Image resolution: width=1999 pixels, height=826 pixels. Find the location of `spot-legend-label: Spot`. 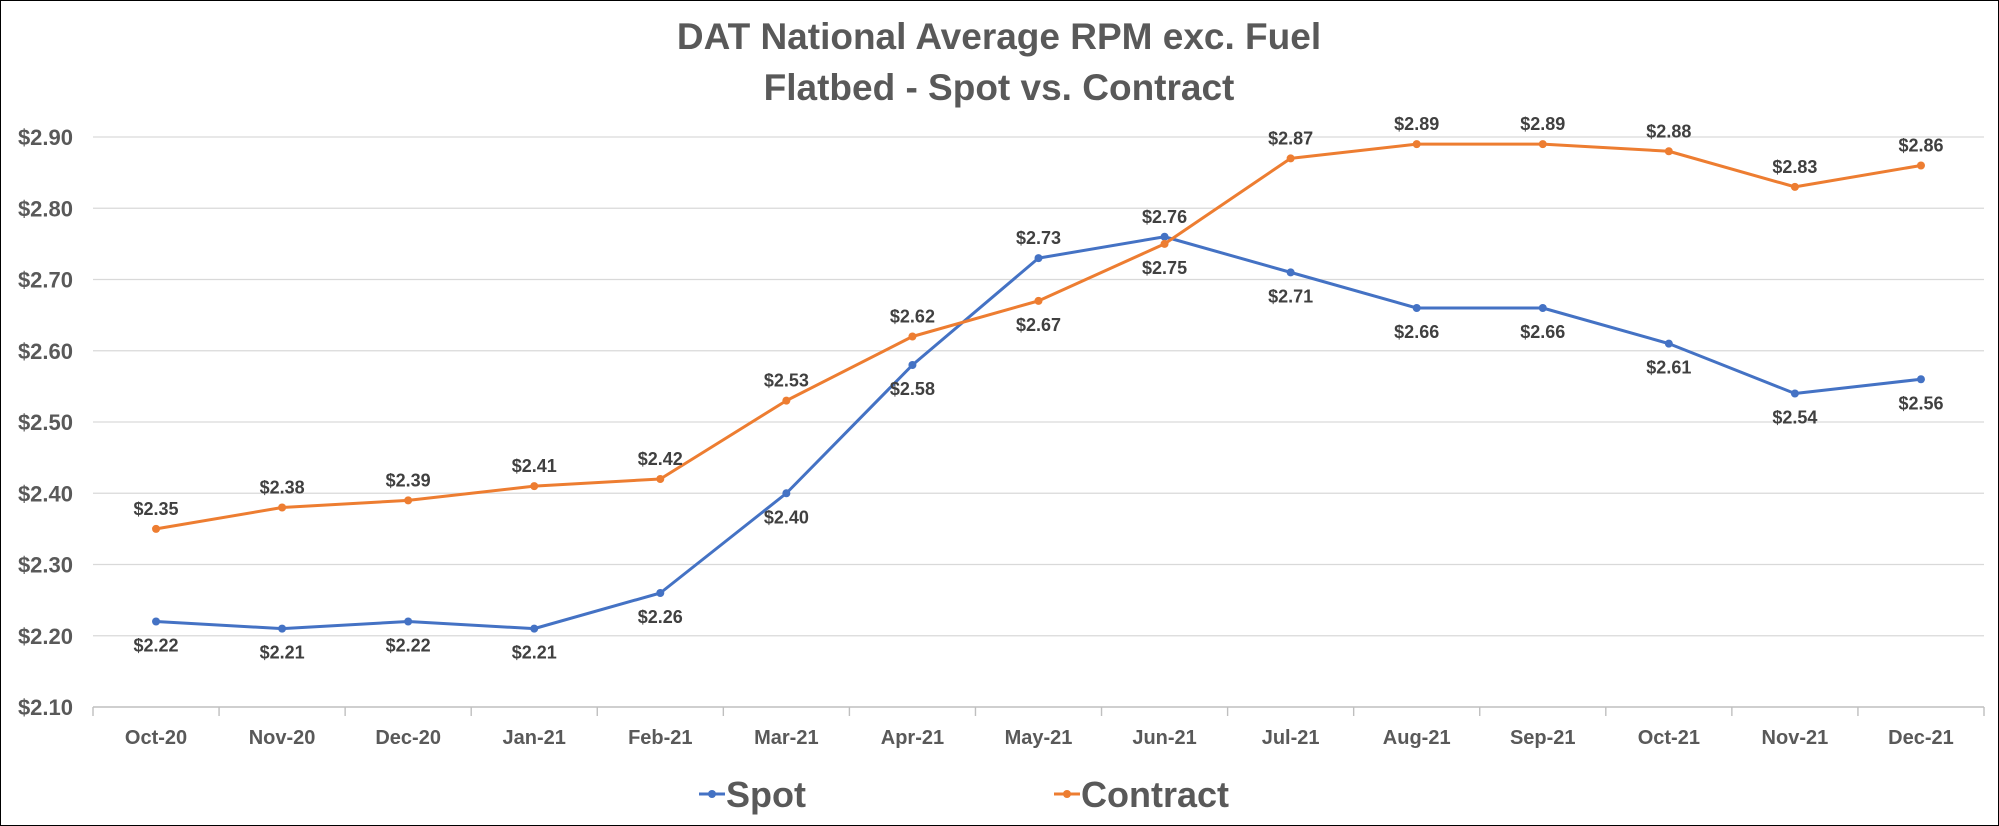

spot-legend-label: Spot is located at coordinates (766, 794).